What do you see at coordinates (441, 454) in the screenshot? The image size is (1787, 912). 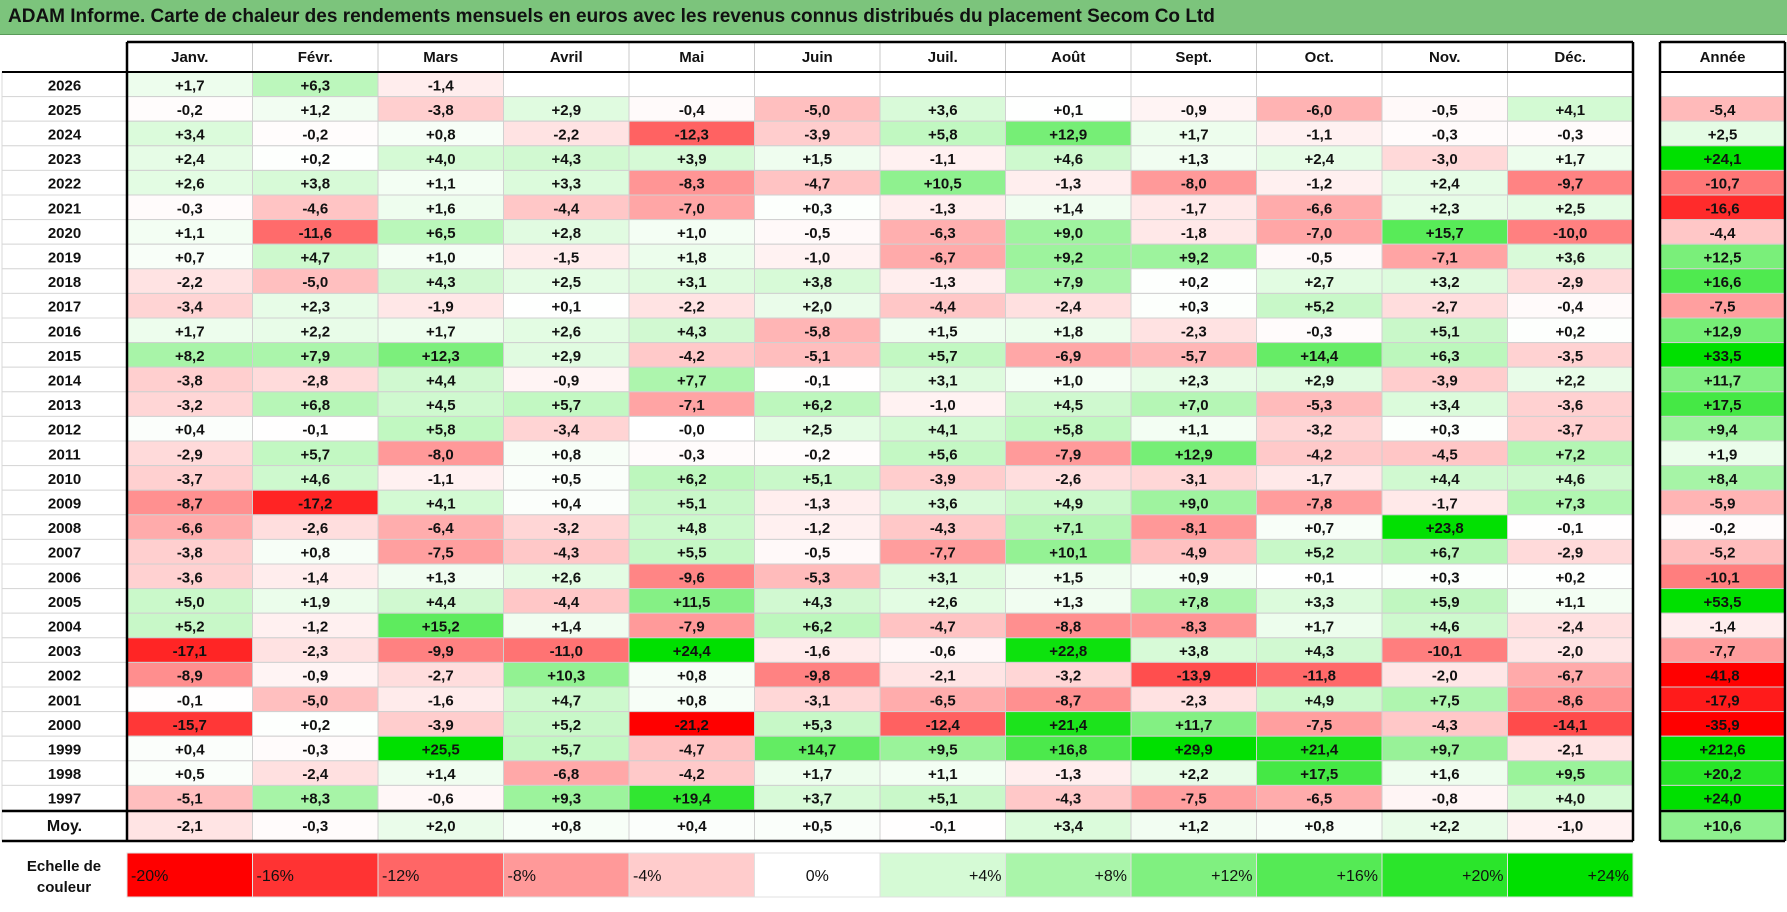 I see `cell-value: -8,0` at bounding box center [441, 454].